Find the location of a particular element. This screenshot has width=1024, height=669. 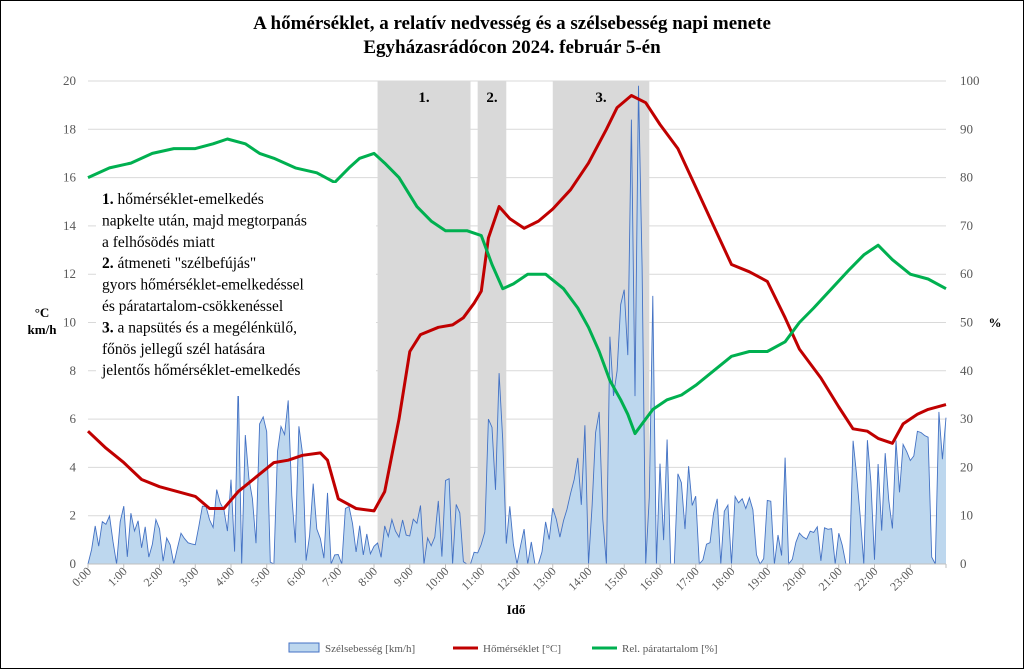

annotation-text: a felhősödés miatt is located at coordinates (158, 242).